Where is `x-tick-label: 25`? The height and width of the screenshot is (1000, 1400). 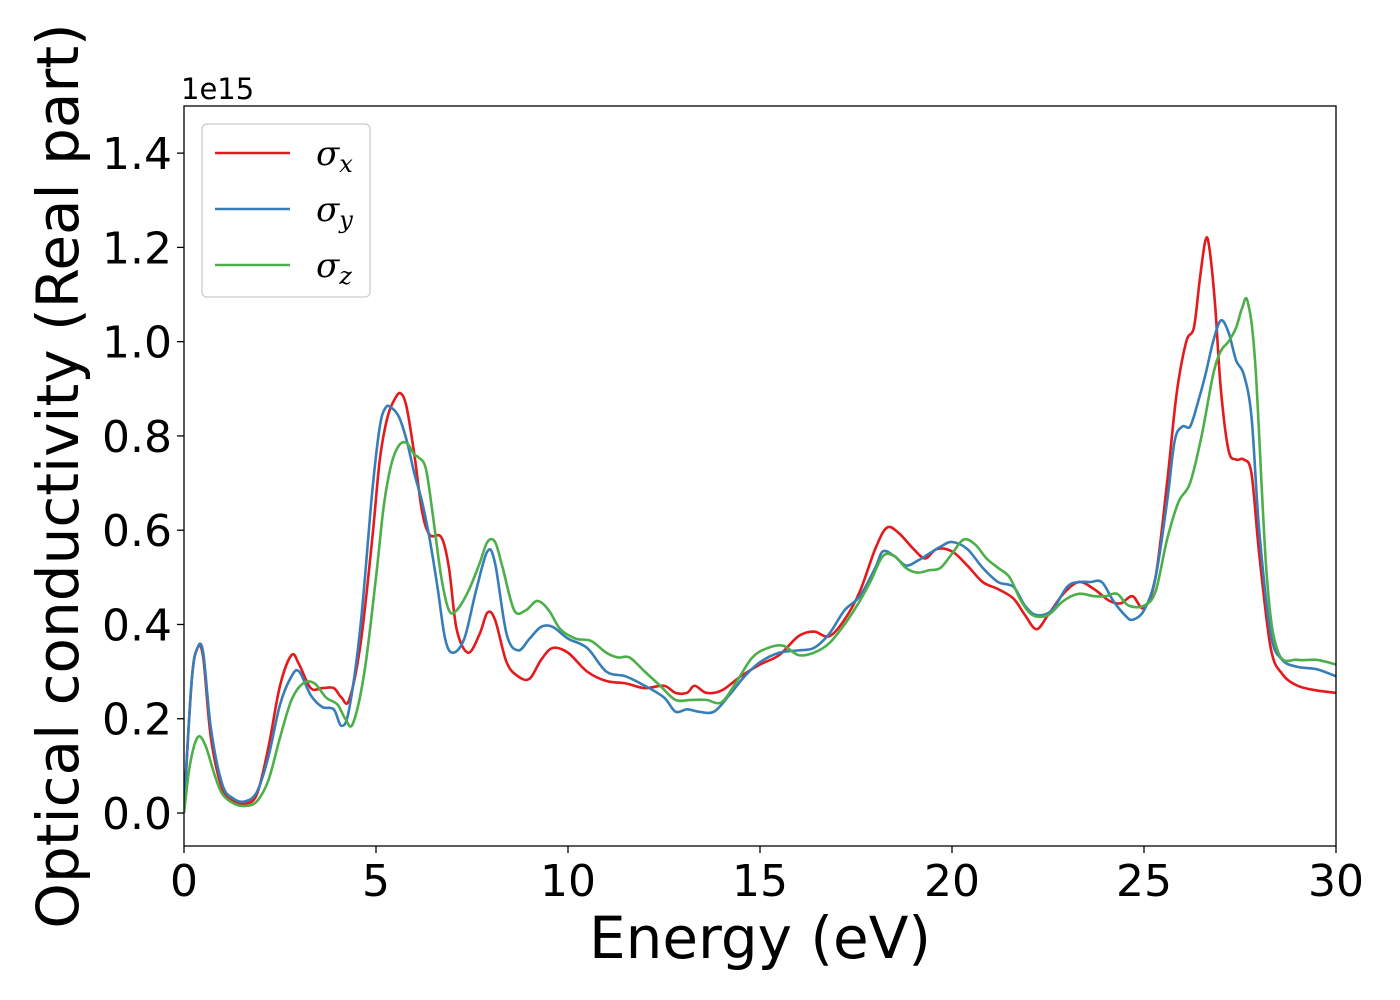
x-tick-label: 25 is located at coordinates (1144, 881).